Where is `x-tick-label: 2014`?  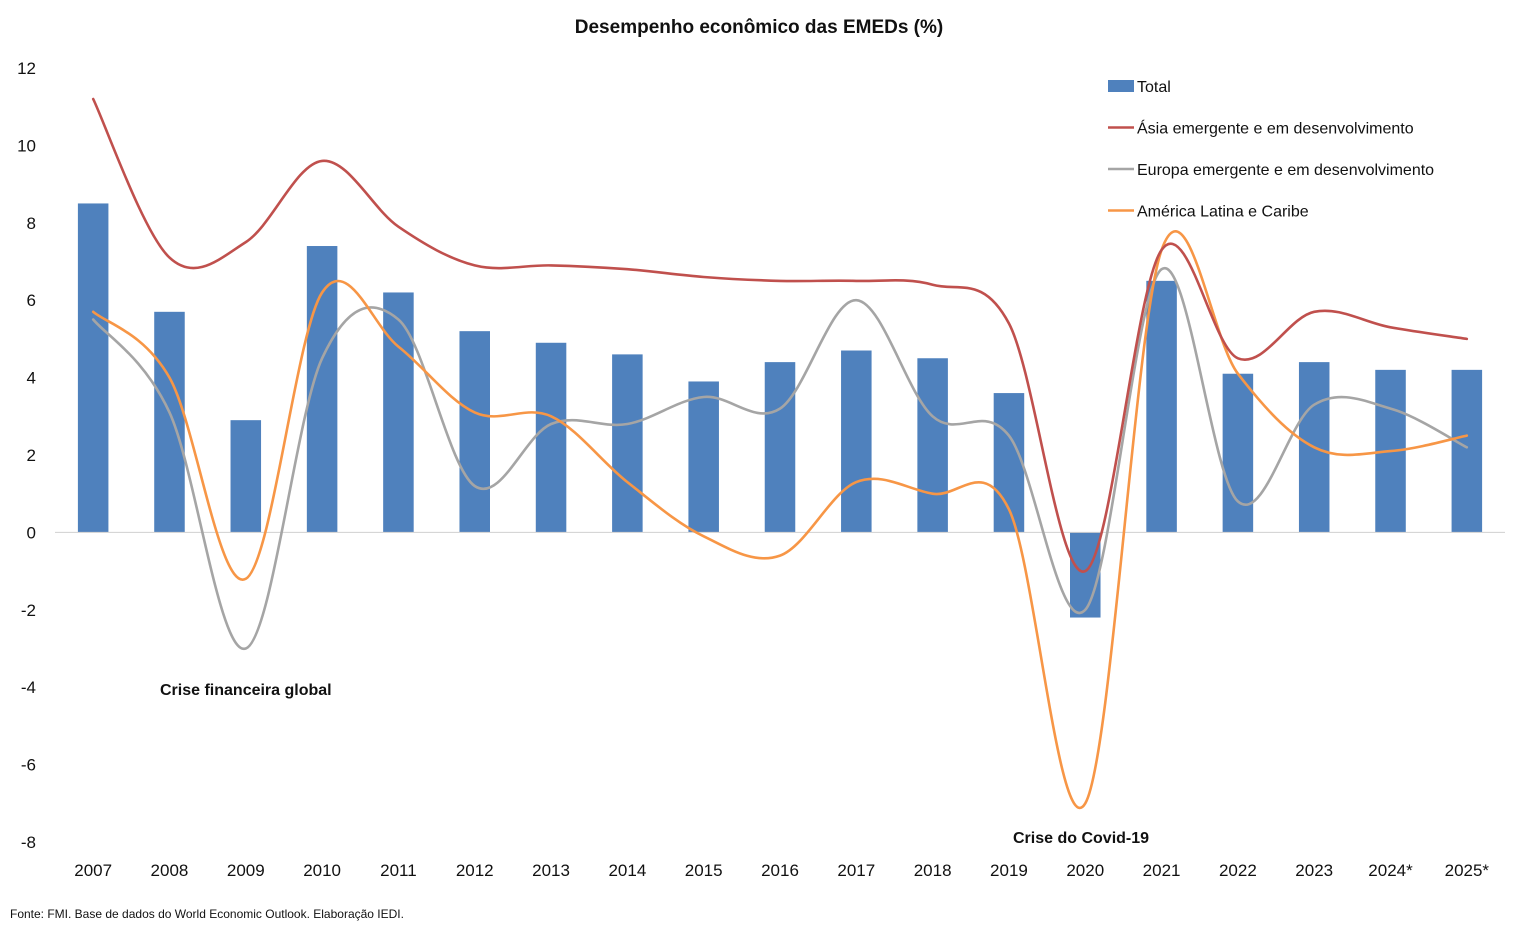 x-tick-label: 2014 is located at coordinates (627, 870).